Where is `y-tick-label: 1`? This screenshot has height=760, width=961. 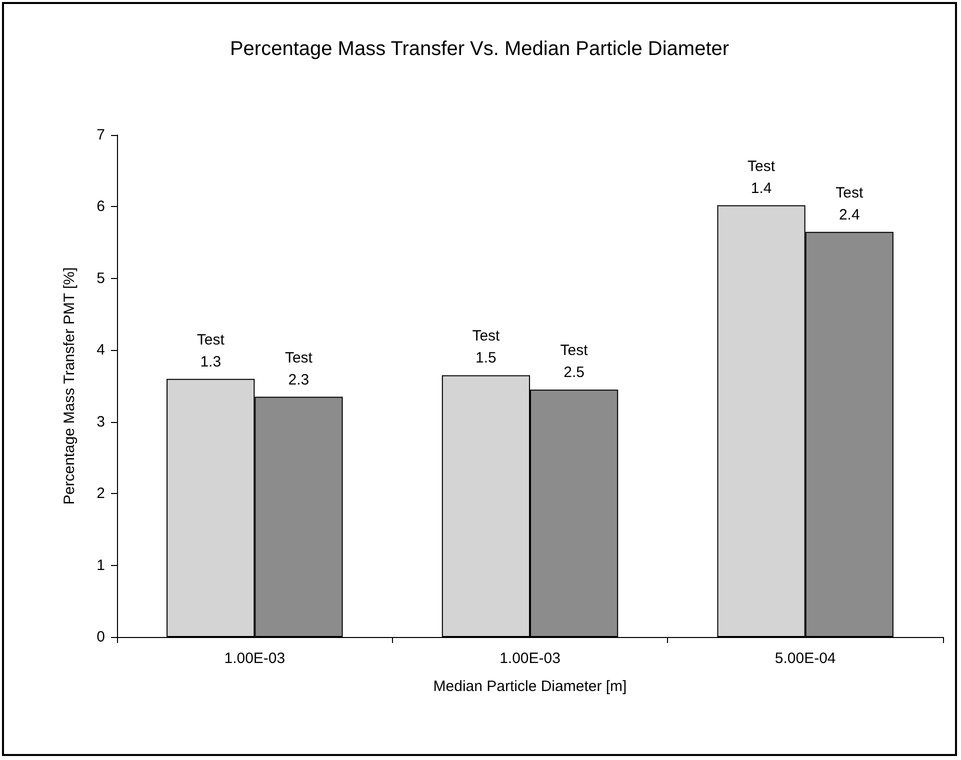
y-tick-label: 1 is located at coordinates (100, 565).